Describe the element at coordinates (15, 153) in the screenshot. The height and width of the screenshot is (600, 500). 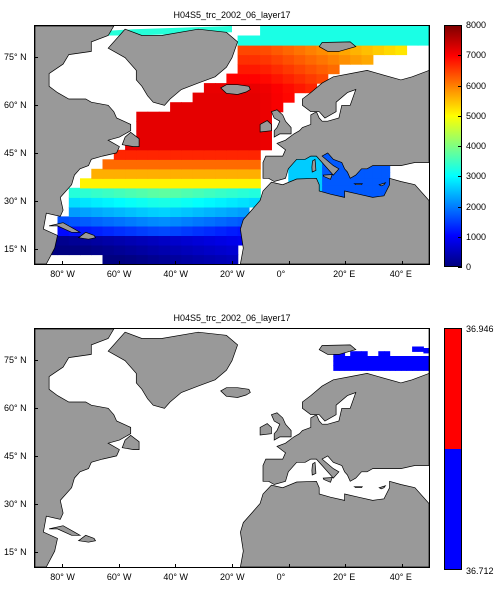
I see `lat-tick-label: 45° N` at that location.